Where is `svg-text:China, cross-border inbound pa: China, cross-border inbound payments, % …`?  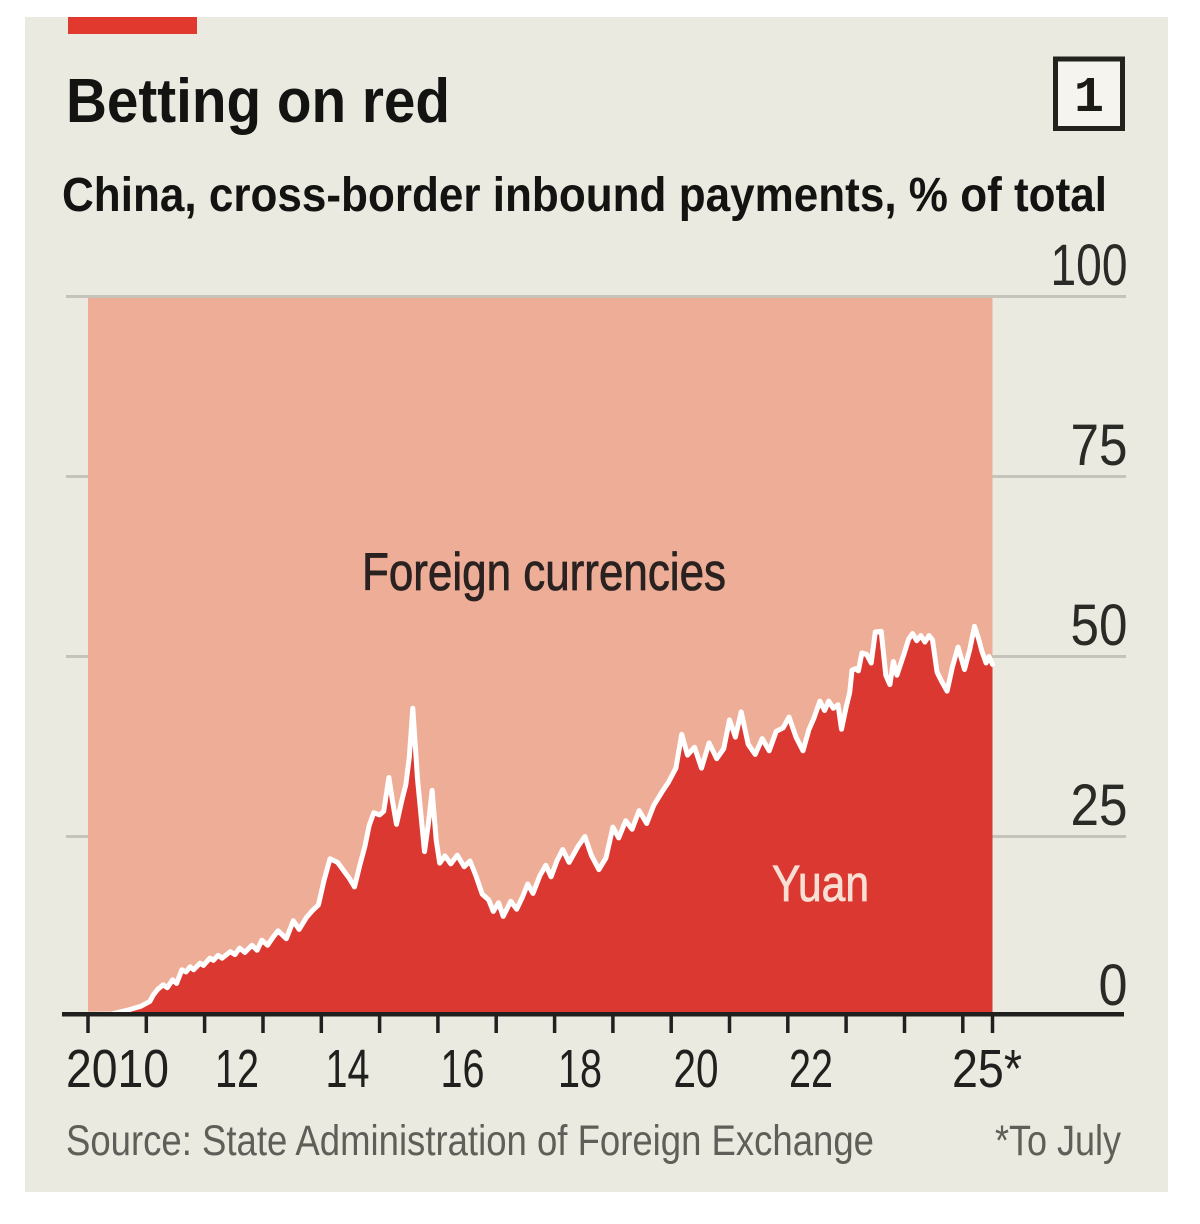
svg-text:China, cross-border inbound pa: China, cross-border inbound payments, % … is located at coordinates (584, 195).